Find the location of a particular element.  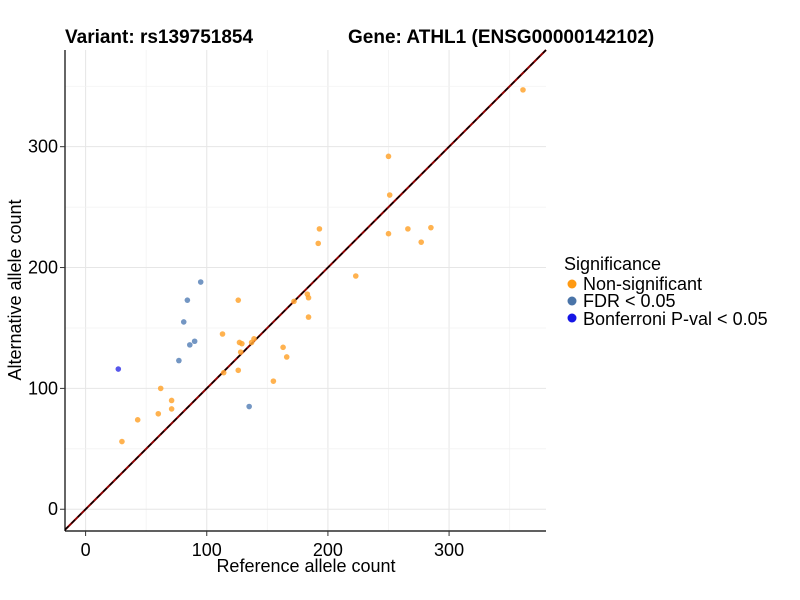

legend-swatch-non-significant is located at coordinates (572, 284).